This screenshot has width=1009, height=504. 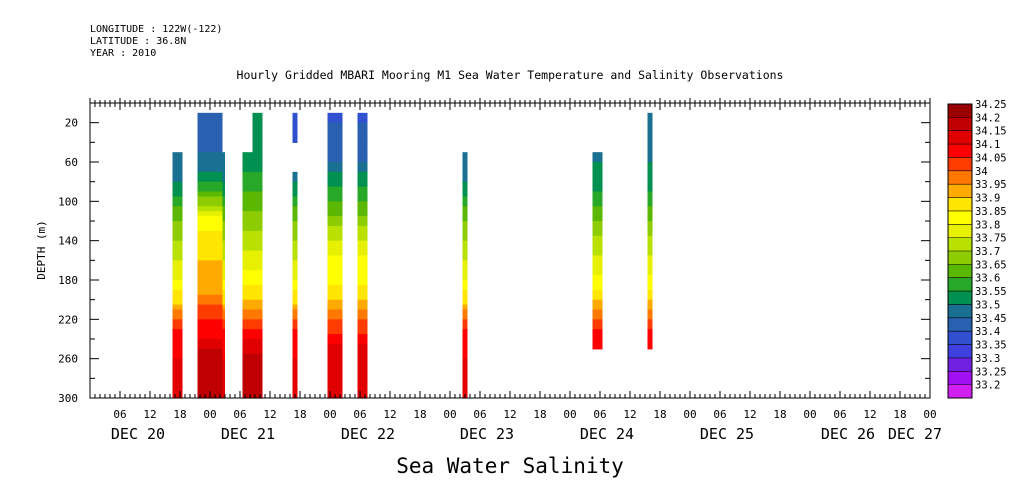 What do you see at coordinates (749, 414) in the screenshot?
I see `x-tick-label: 12` at bounding box center [749, 414].